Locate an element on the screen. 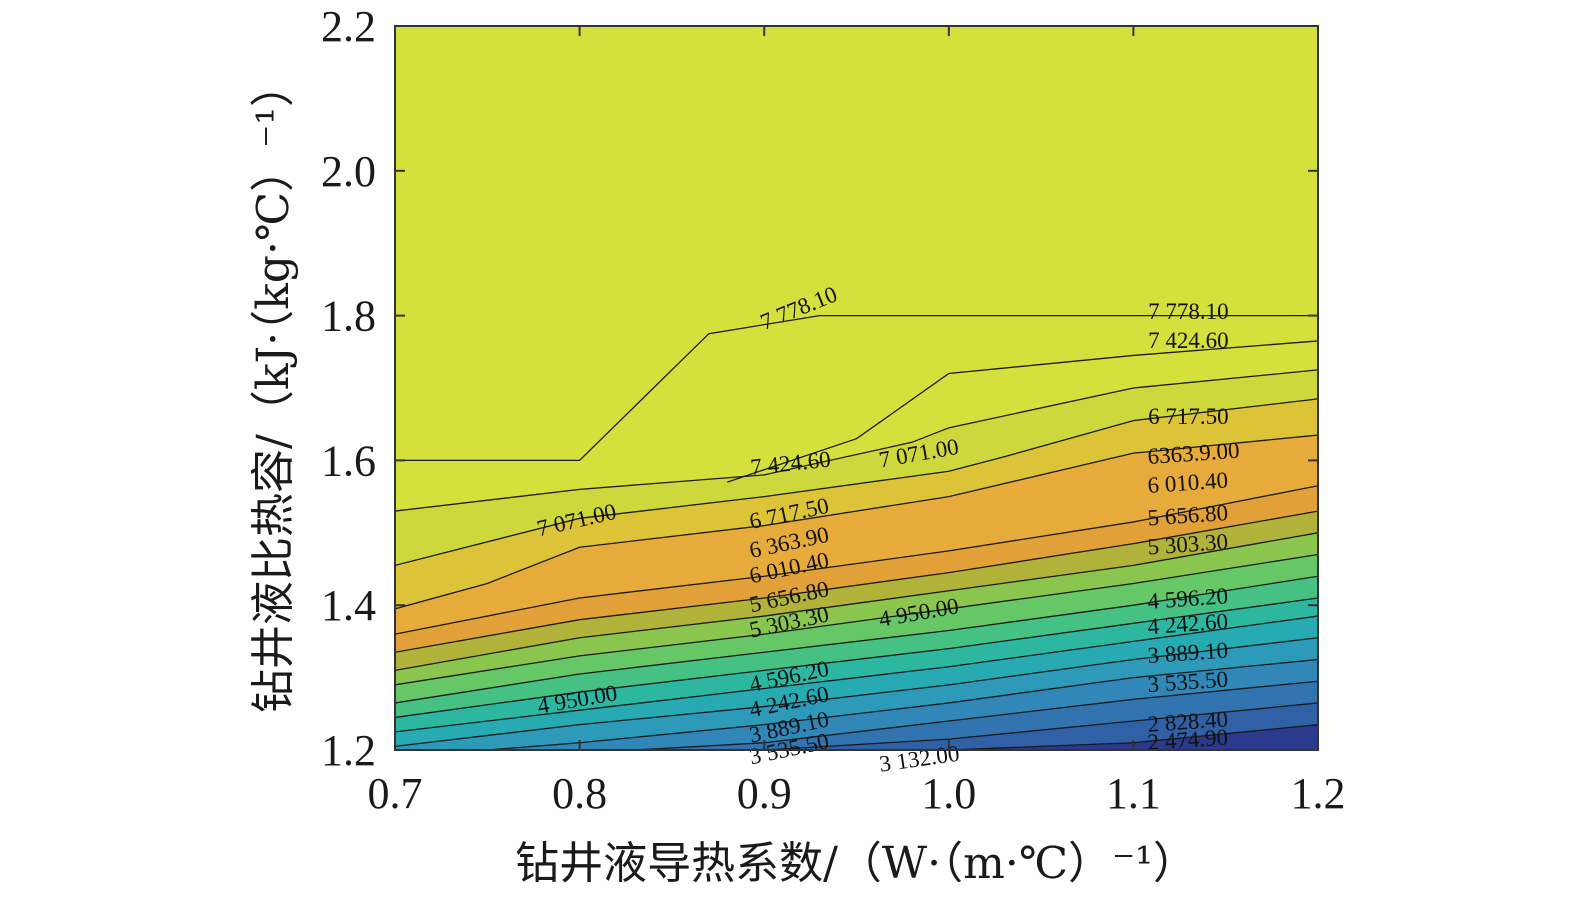 This screenshot has height=900, width=1575. x-tick-label: 1.1 is located at coordinates (1133, 793).